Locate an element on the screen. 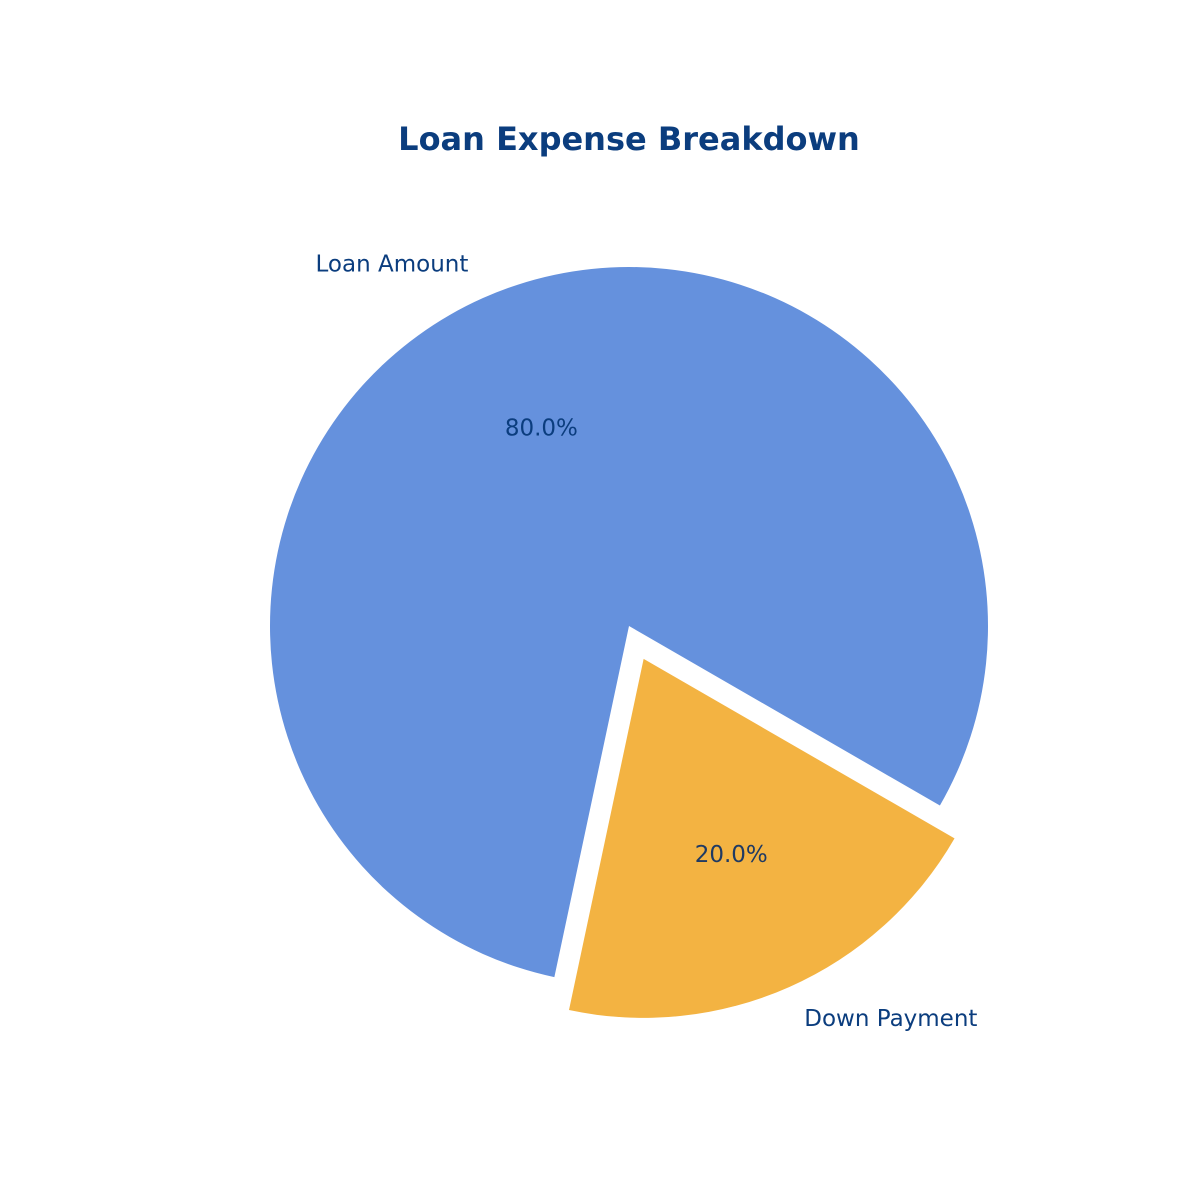 The image size is (1200, 1200). pie-slice-down-payment is located at coordinates (762, 838).